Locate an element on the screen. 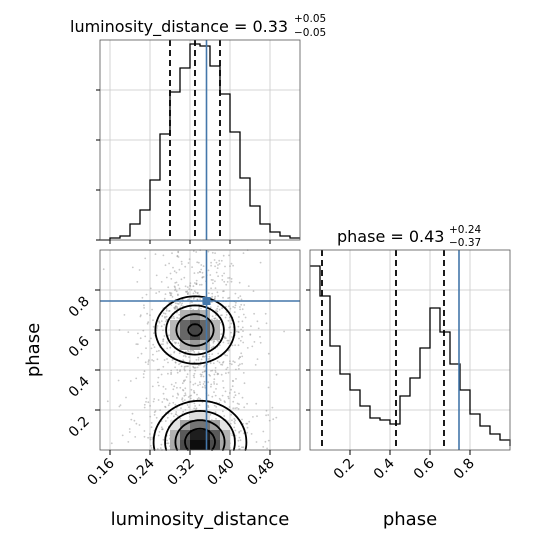 The width and height of the screenshot is (550, 550). y-tick-label-phase: 0.2 is located at coordinates (79, 427).